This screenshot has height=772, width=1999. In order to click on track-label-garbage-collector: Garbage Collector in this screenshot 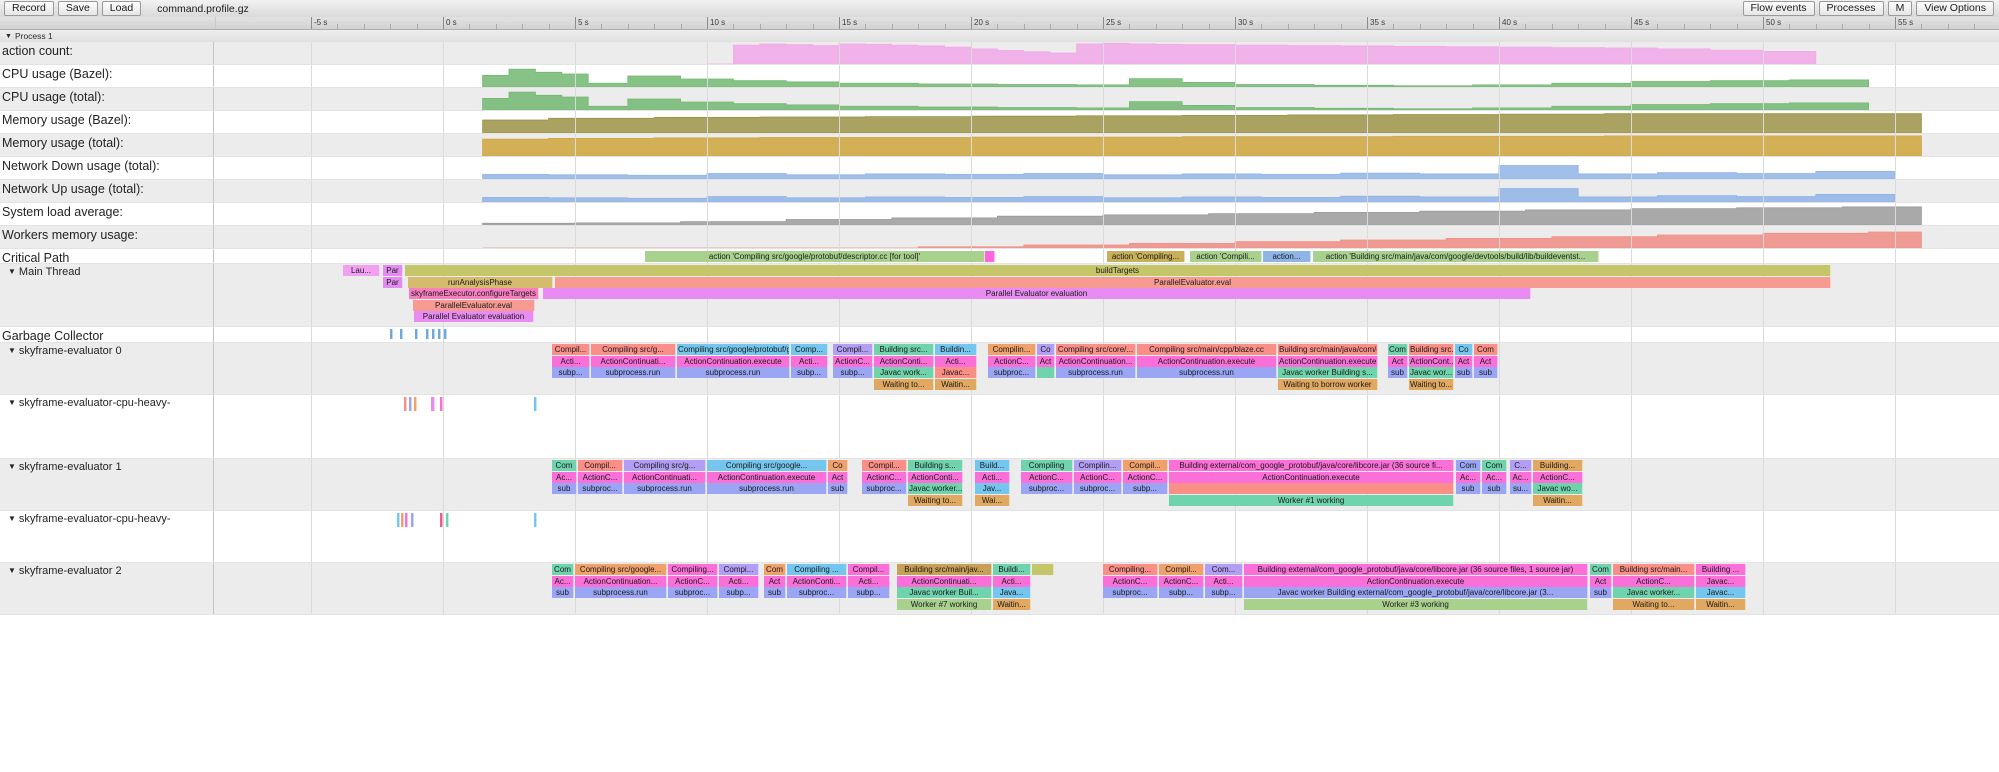, I will do `click(107, 334)`.